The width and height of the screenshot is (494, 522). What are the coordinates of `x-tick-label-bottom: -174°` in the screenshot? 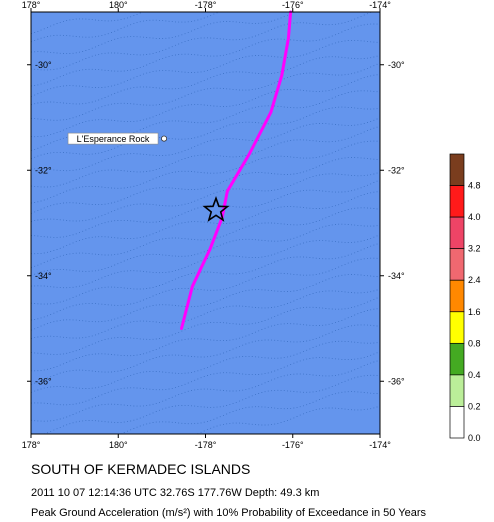 It's located at (380, 445).